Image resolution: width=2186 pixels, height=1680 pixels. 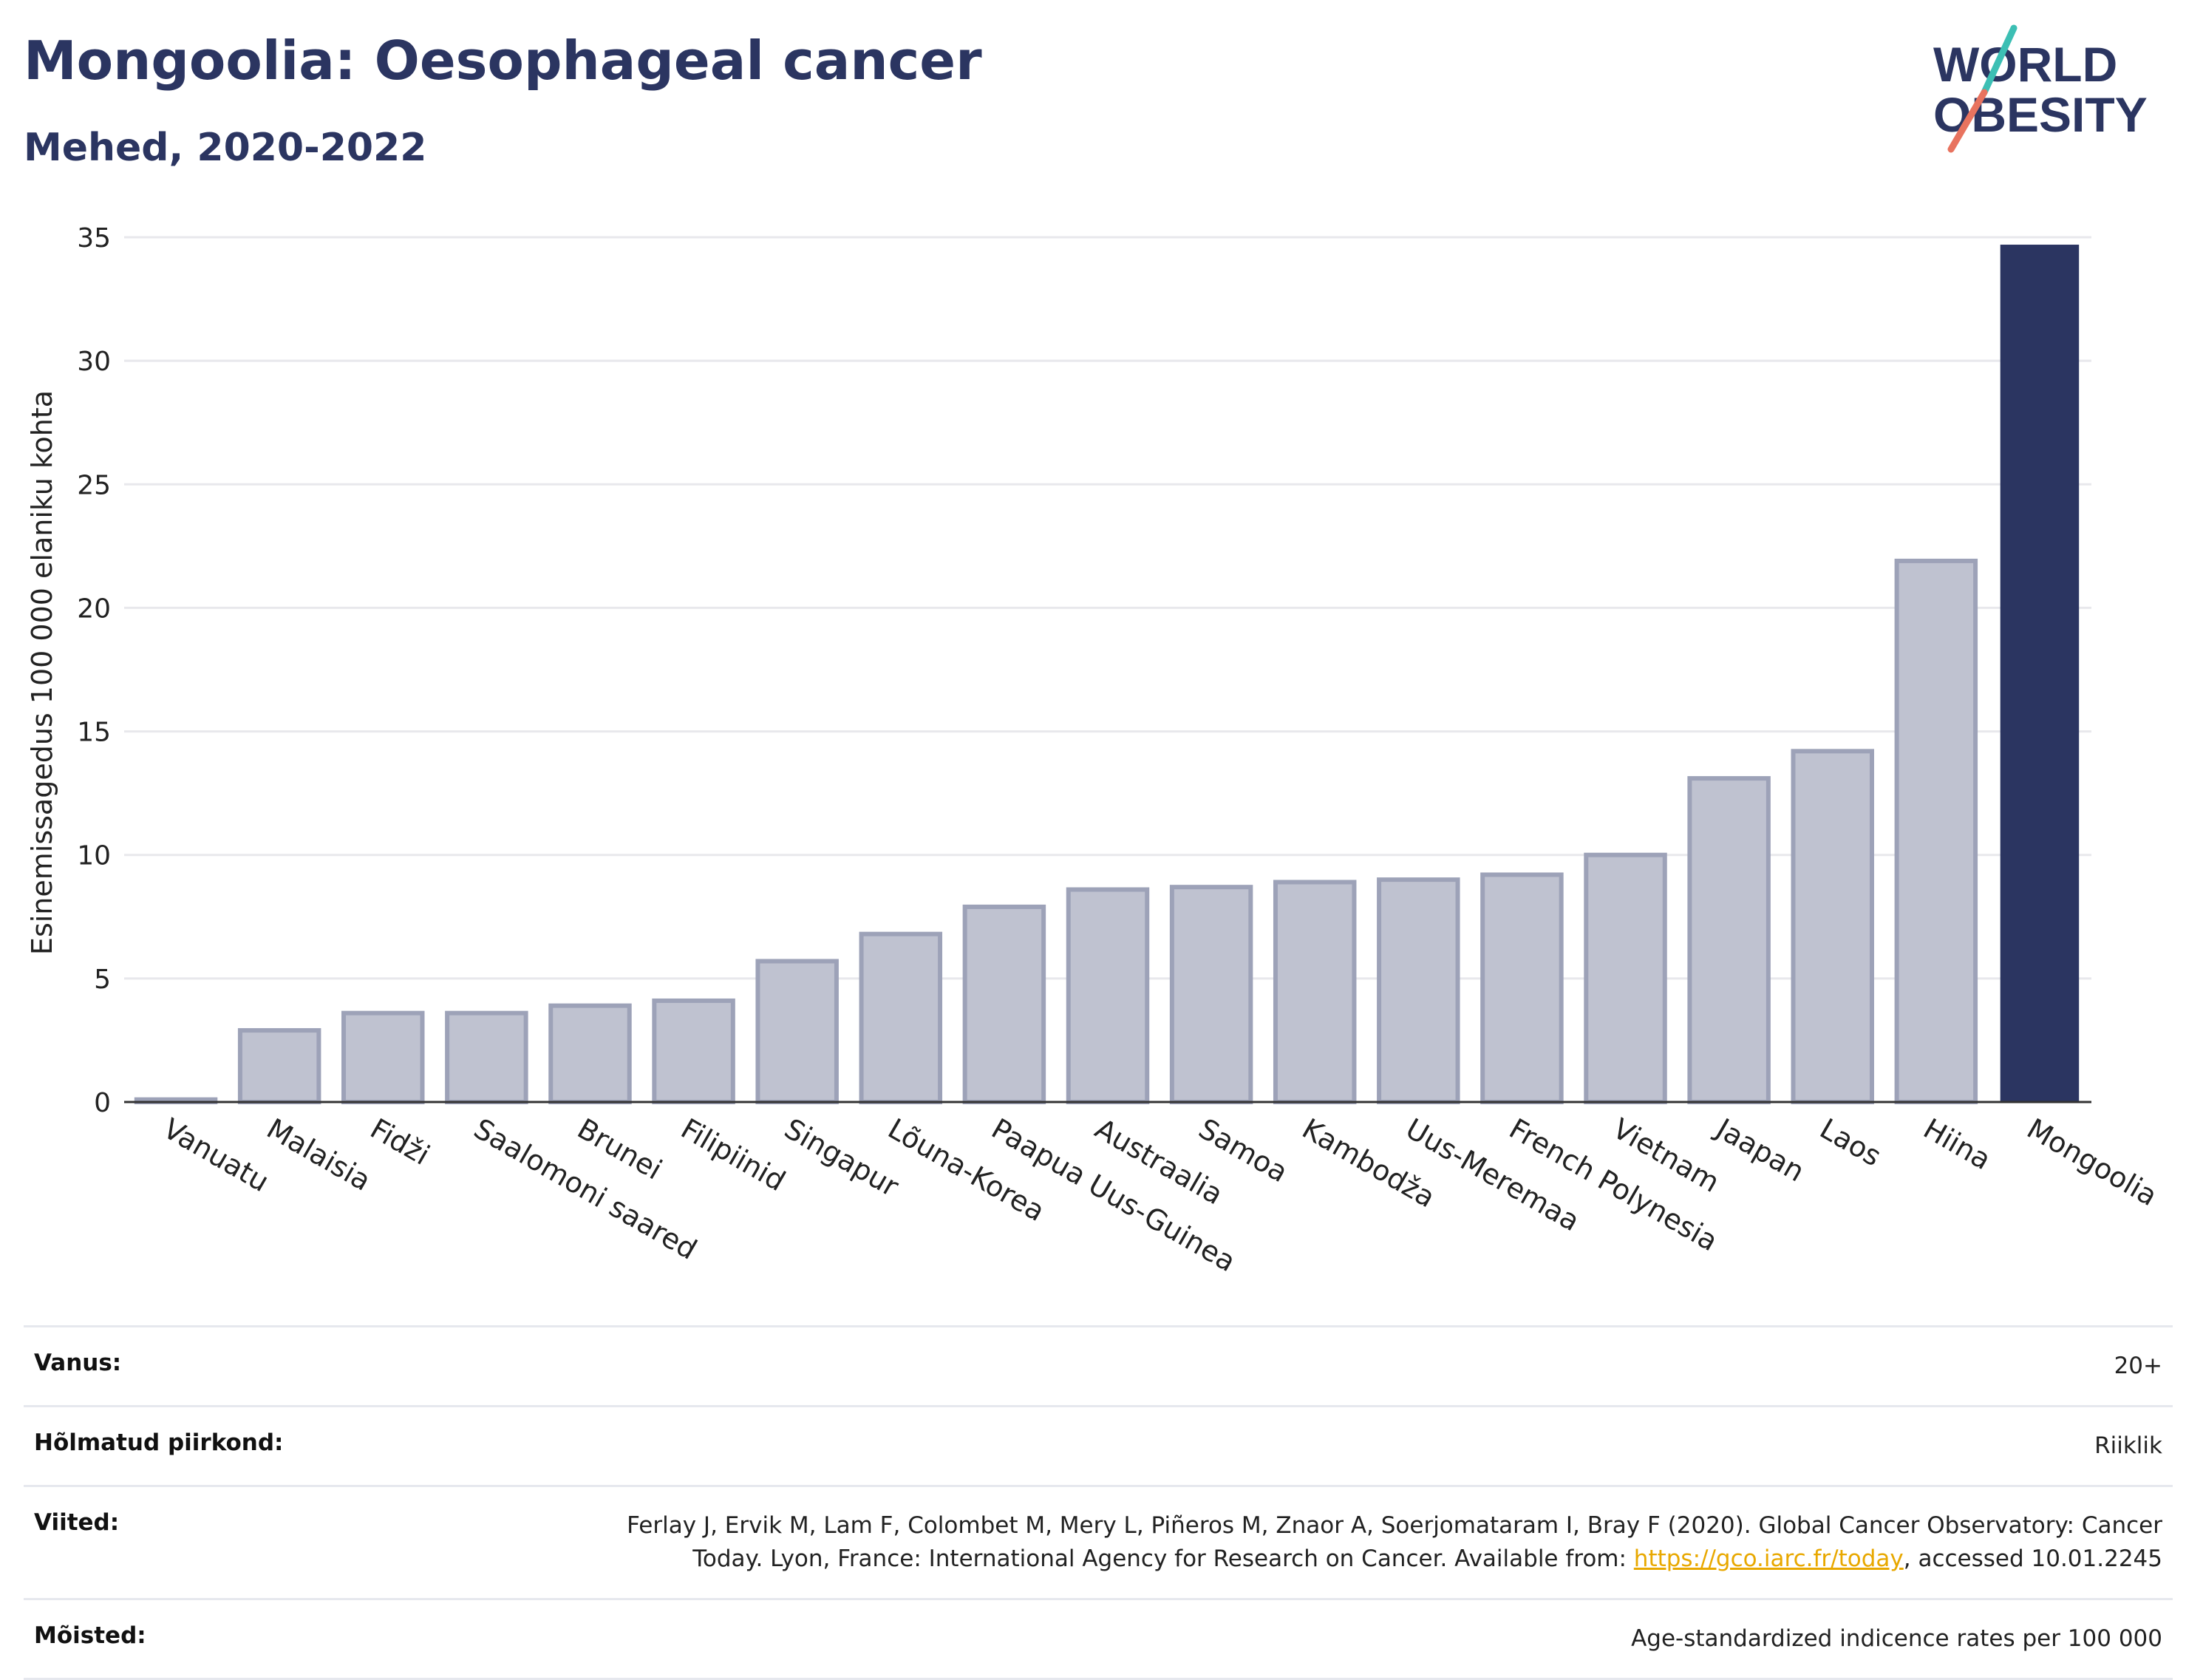 What do you see at coordinates (1315, 992) in the screenshot?
I see `bar-kambodža` at bounding box center [1315, 992].